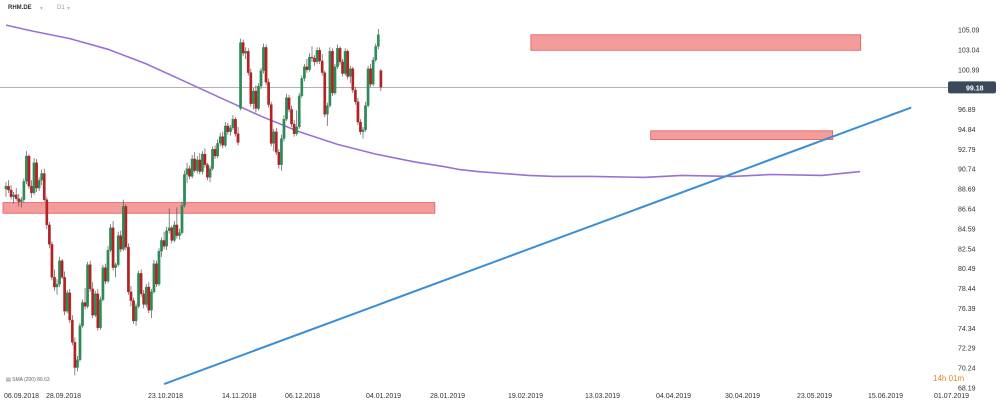 The width and height of the screenshot is (1000, 405). I want to click on price-tick-label: 74.34, so click(967, 329).